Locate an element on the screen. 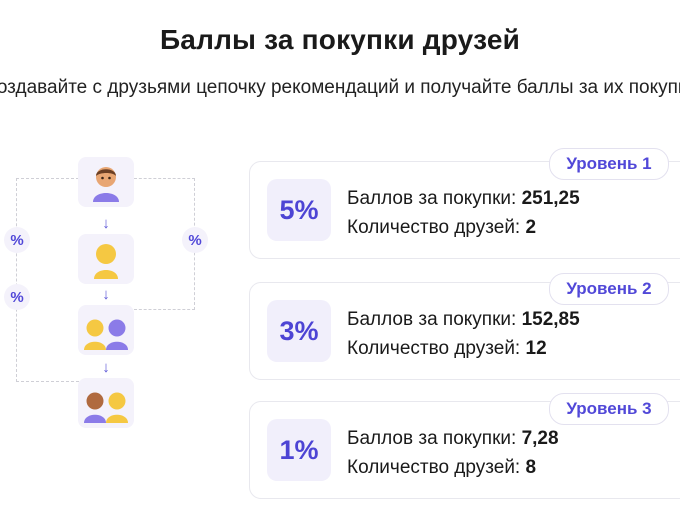 The width and height of the screenshot is (680, 510). points-value: 7,28 is located at coordinates (540, 438).